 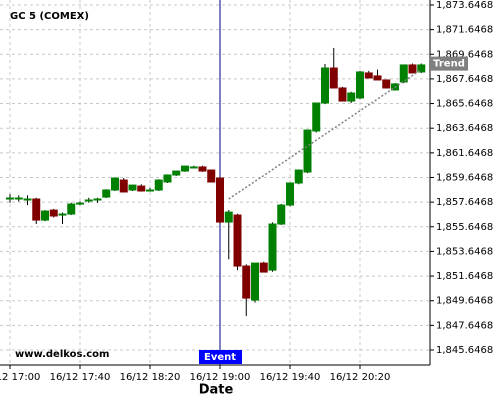 I want to click on y-tick-label: 1,863.6468, so click(x=464, y=128).